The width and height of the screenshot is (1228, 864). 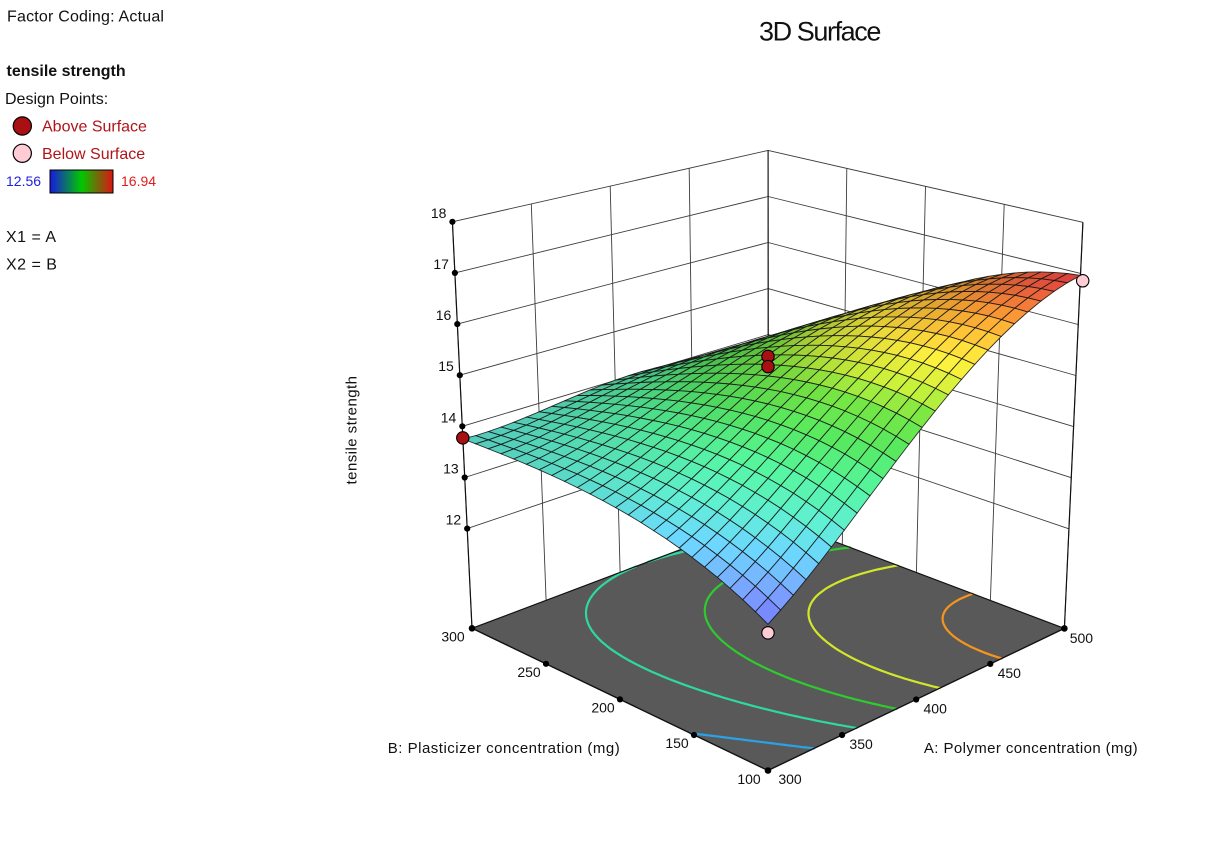 I want to click on svg-text: 16.94, so click(x=138, y=181).